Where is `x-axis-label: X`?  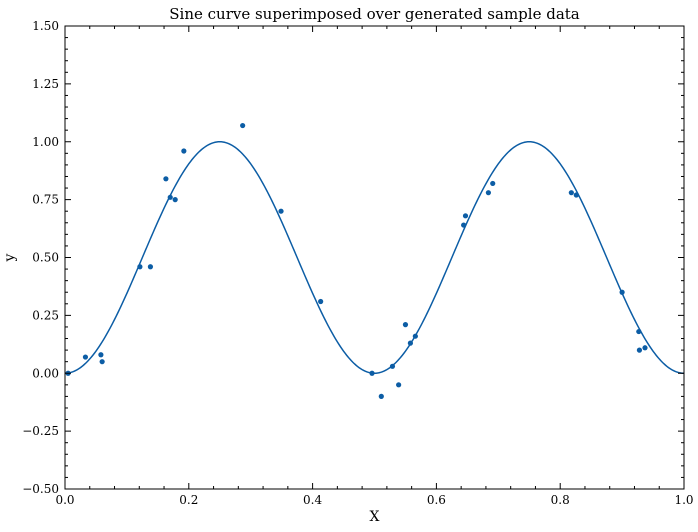
x-axis-label: X is located at coordinates (375, 517).